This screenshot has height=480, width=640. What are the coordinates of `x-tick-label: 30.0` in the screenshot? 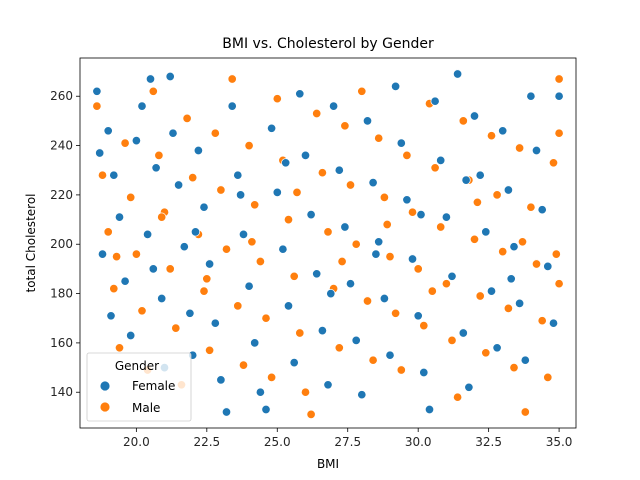 It's located at (418, 442).